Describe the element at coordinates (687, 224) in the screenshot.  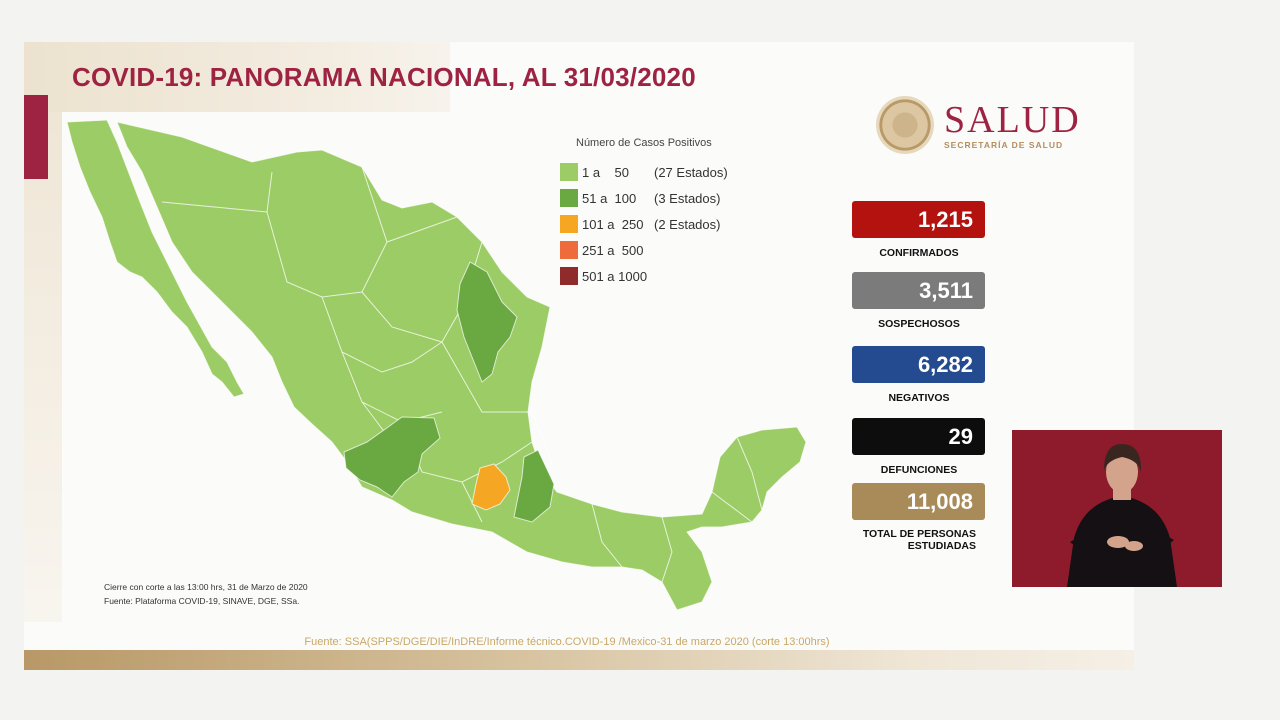
I see `legend-count: (2 Estados)` at that location.